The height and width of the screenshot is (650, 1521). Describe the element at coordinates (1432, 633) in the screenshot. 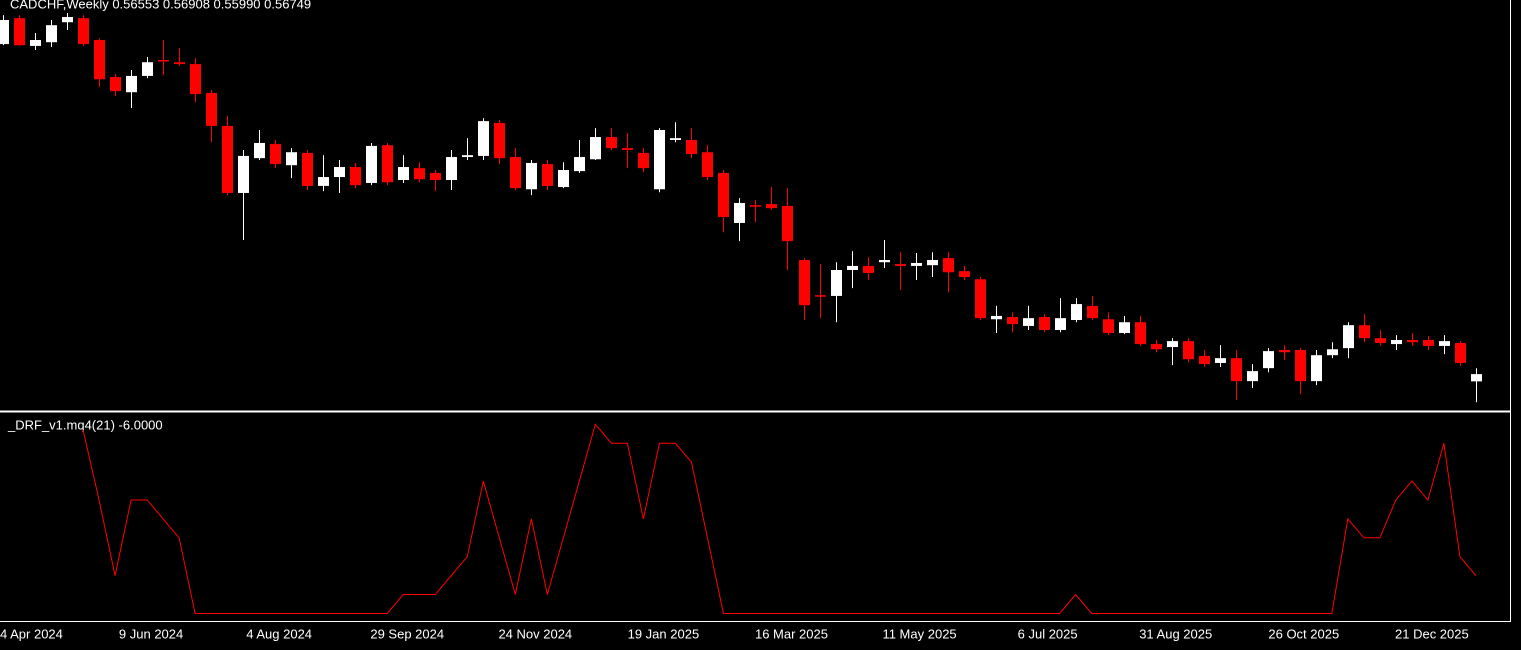

I see `x-tick-label: 21 Dec 2025` at that location.